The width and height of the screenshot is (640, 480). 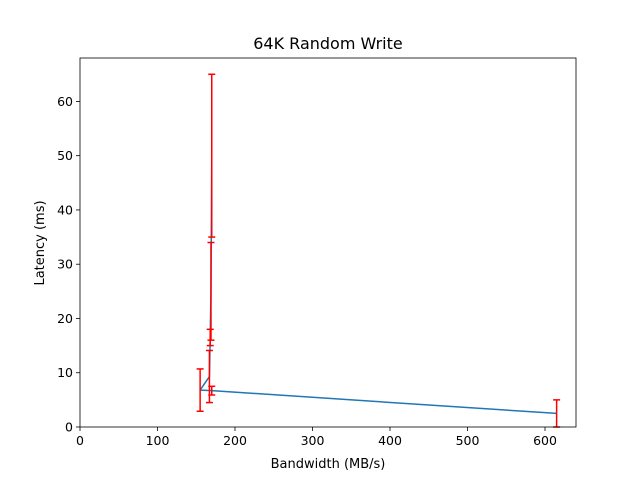 I want to click on y-tick-label-0: 0, so click(x=69, y=427).